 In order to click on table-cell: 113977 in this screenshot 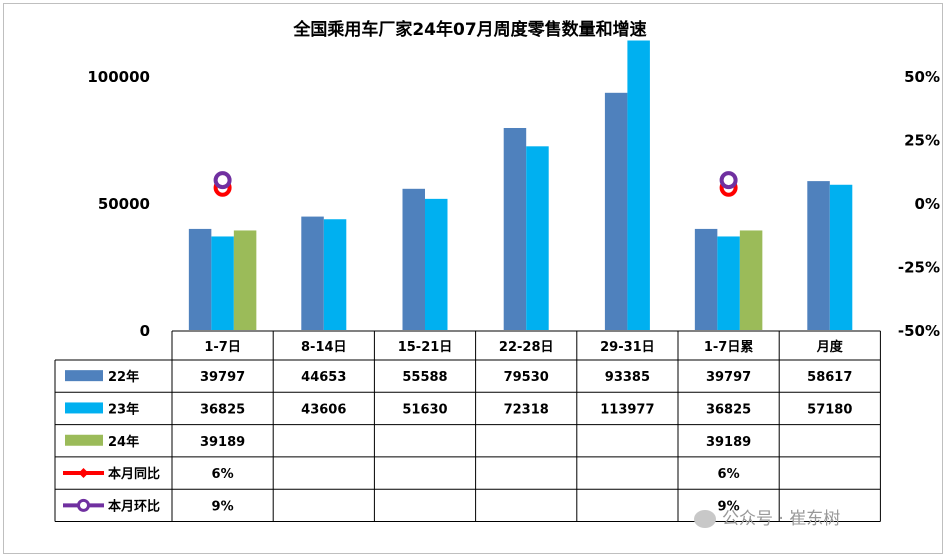, I will do `click(627, 409)`.